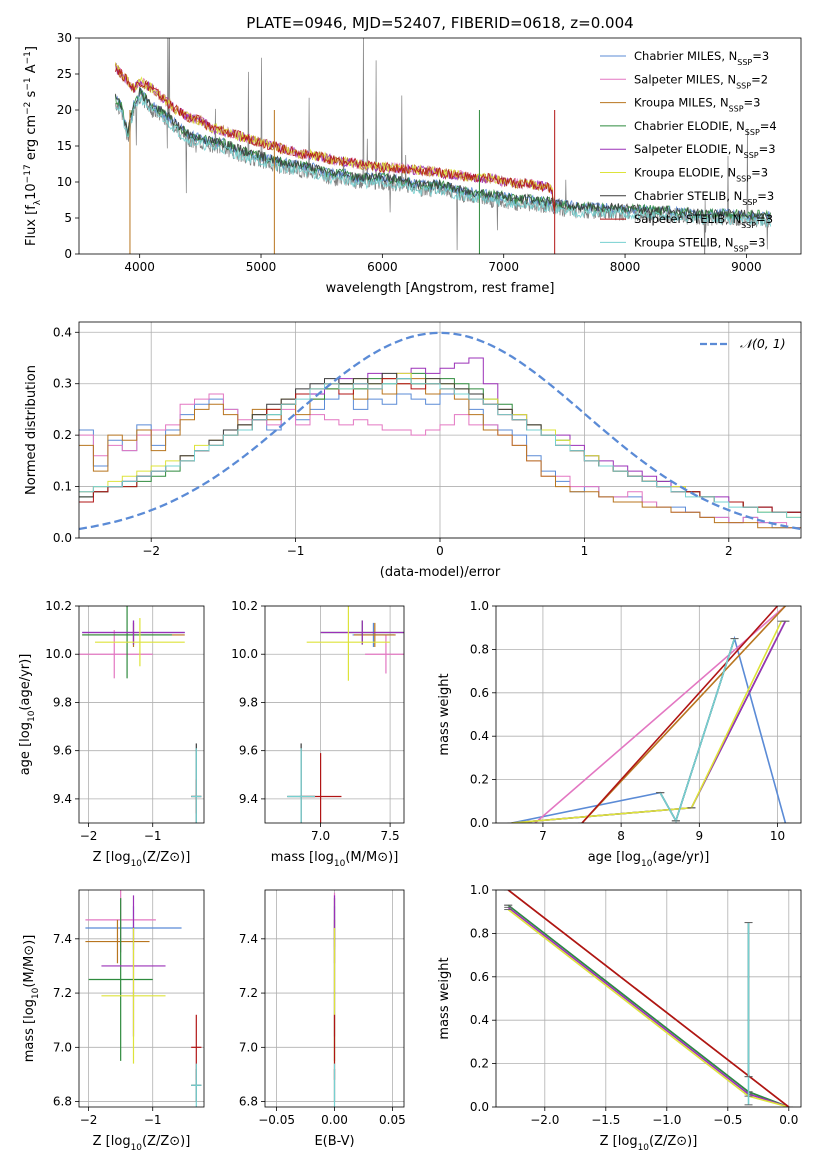 The image size is (819, 1170). What do you see at coordinates (64, 38) in the screenshot?
I see `y-tick-label: 30` at bounding box center [64, 38].